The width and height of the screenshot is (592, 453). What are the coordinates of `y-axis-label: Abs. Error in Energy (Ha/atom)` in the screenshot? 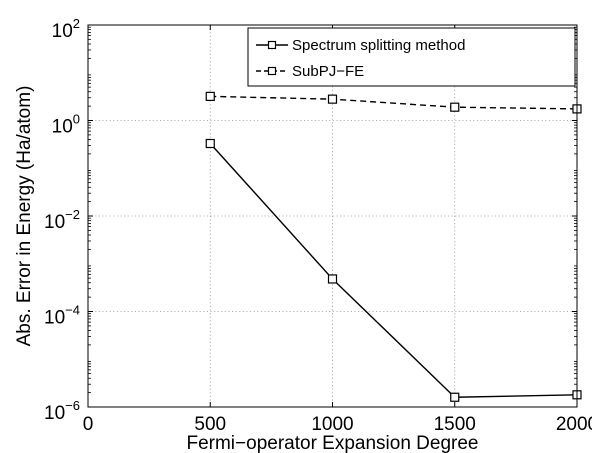 It's located at (24, 216).